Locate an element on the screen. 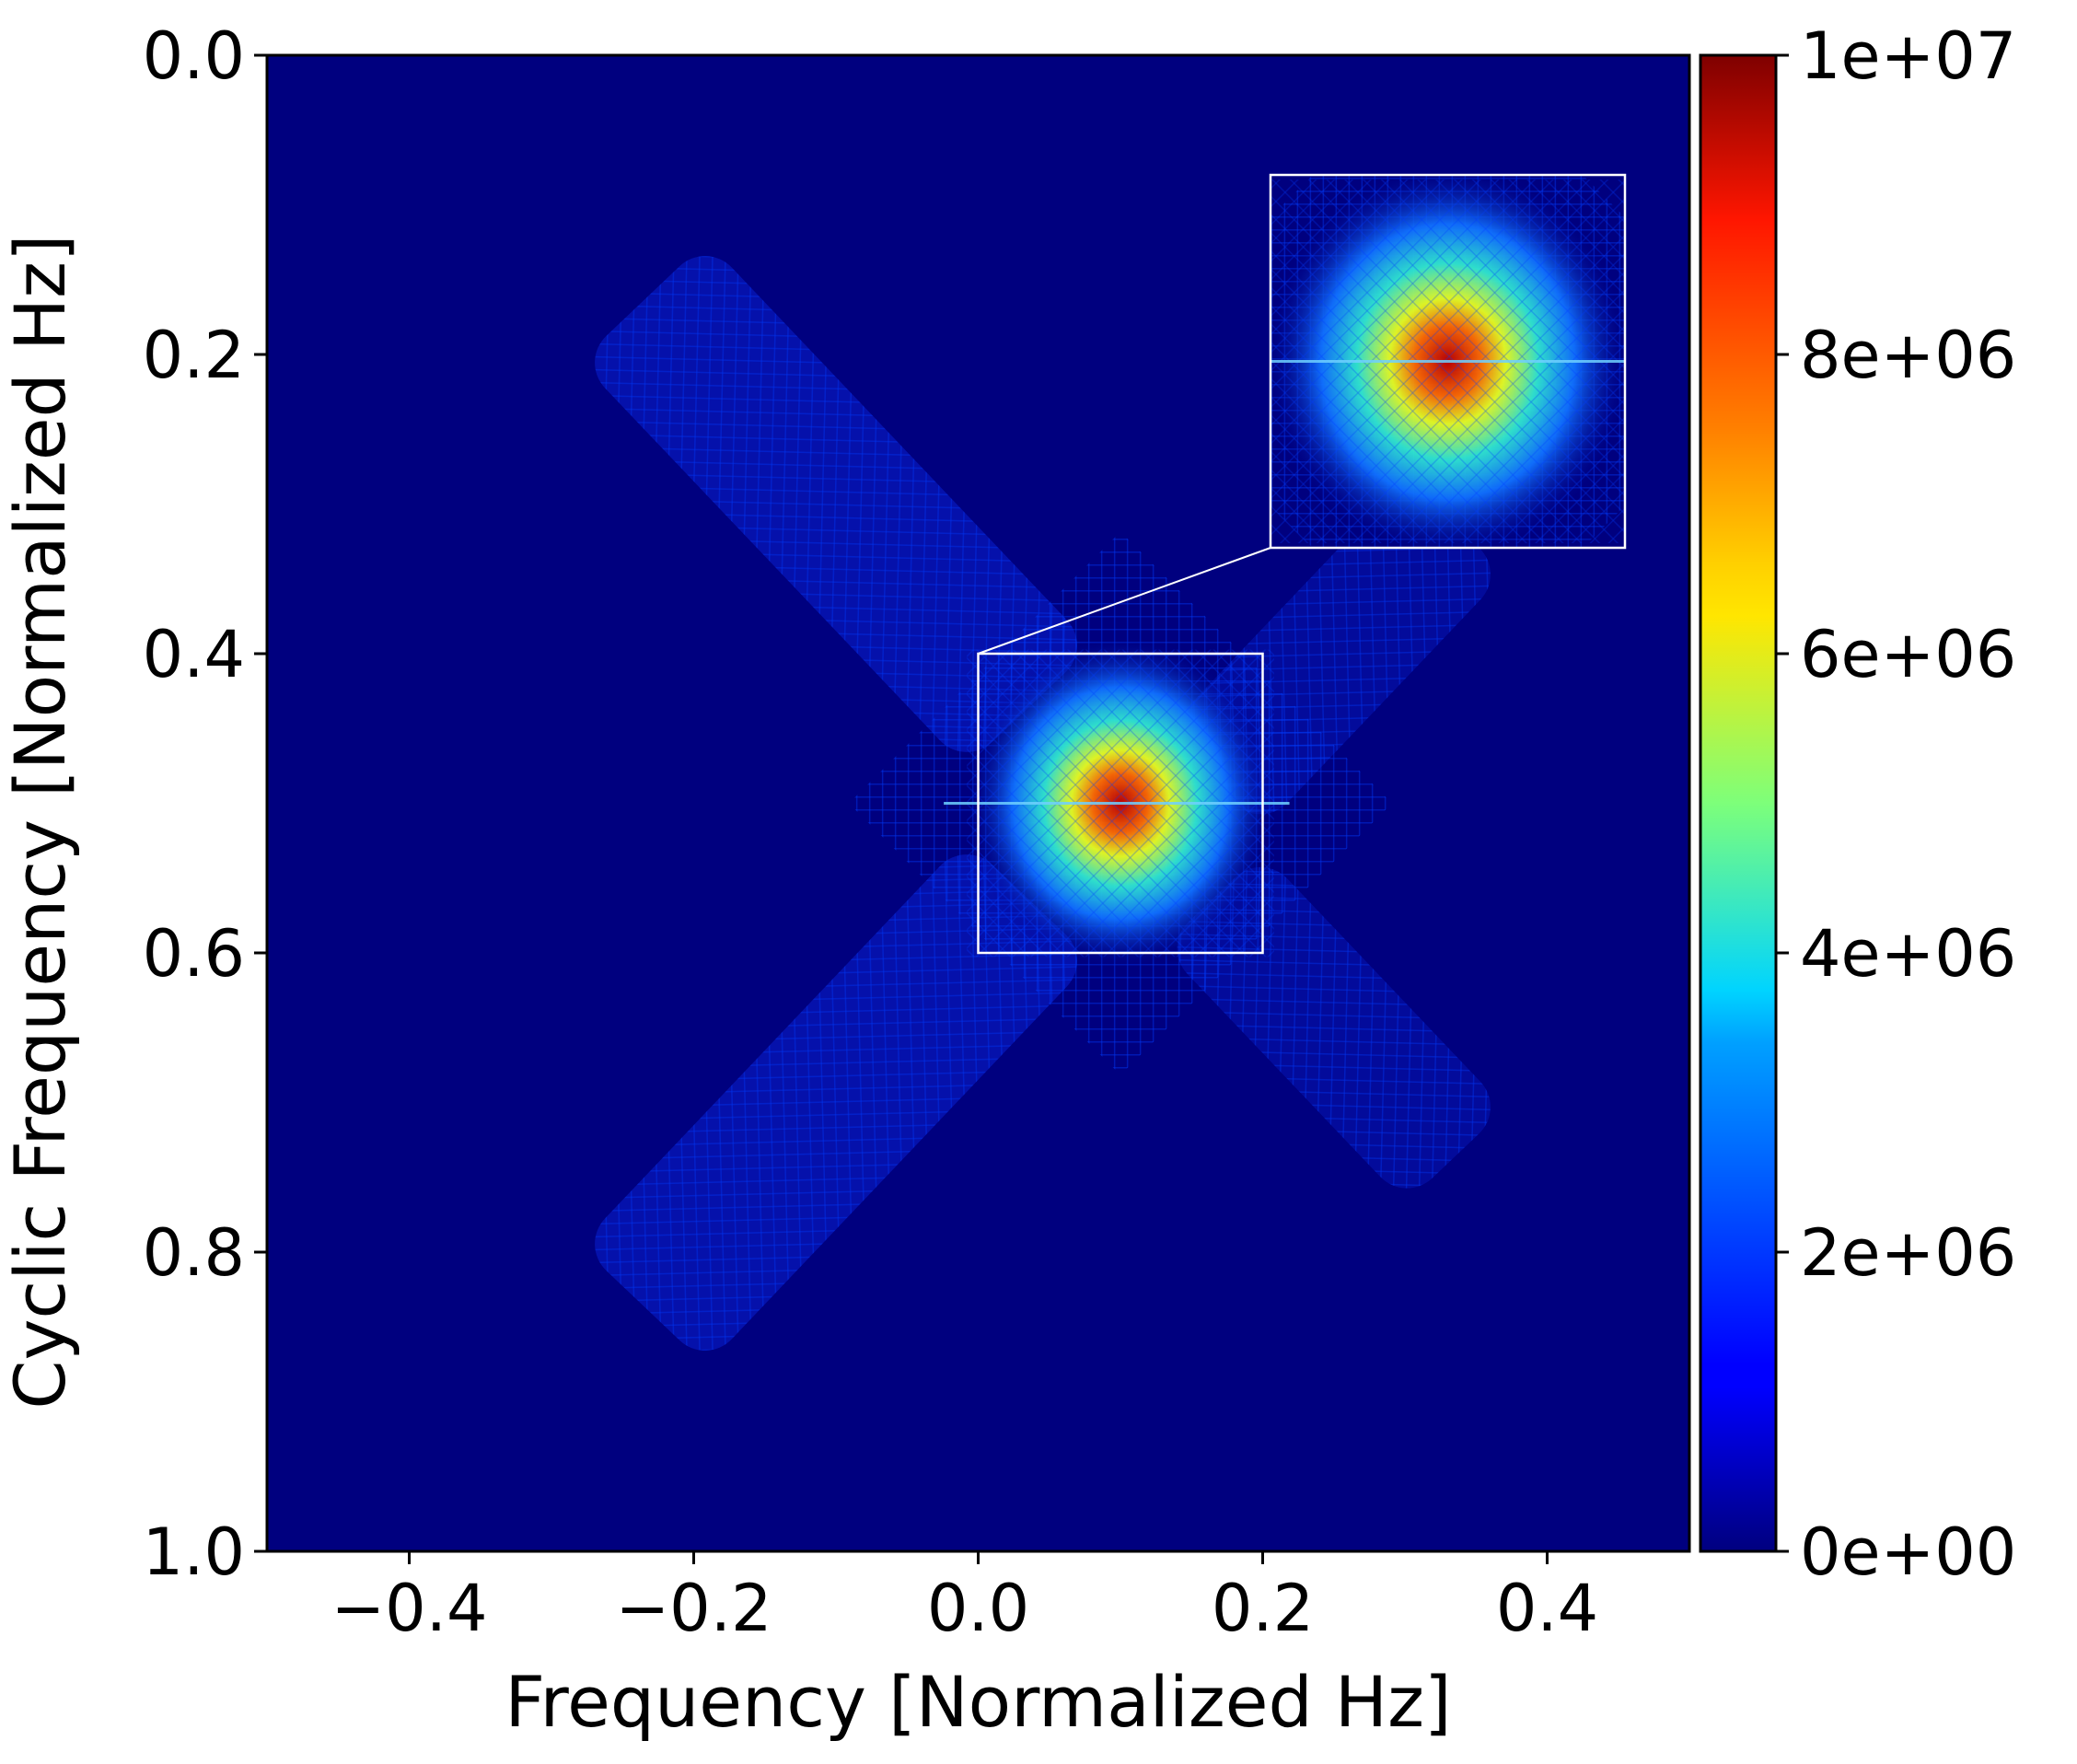 This screenshot has width=2077, height=1764. y-axis: 0.0 0.2 0.4 0.6 0.8 1.0 is located at coordinates (205, 804).